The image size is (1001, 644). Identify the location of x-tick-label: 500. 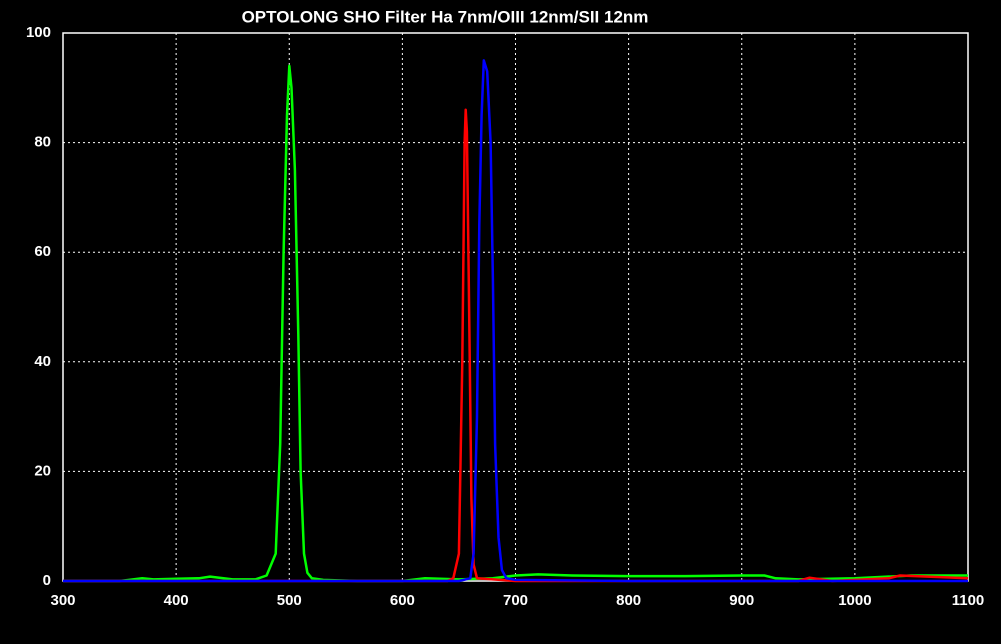
(289, 600).